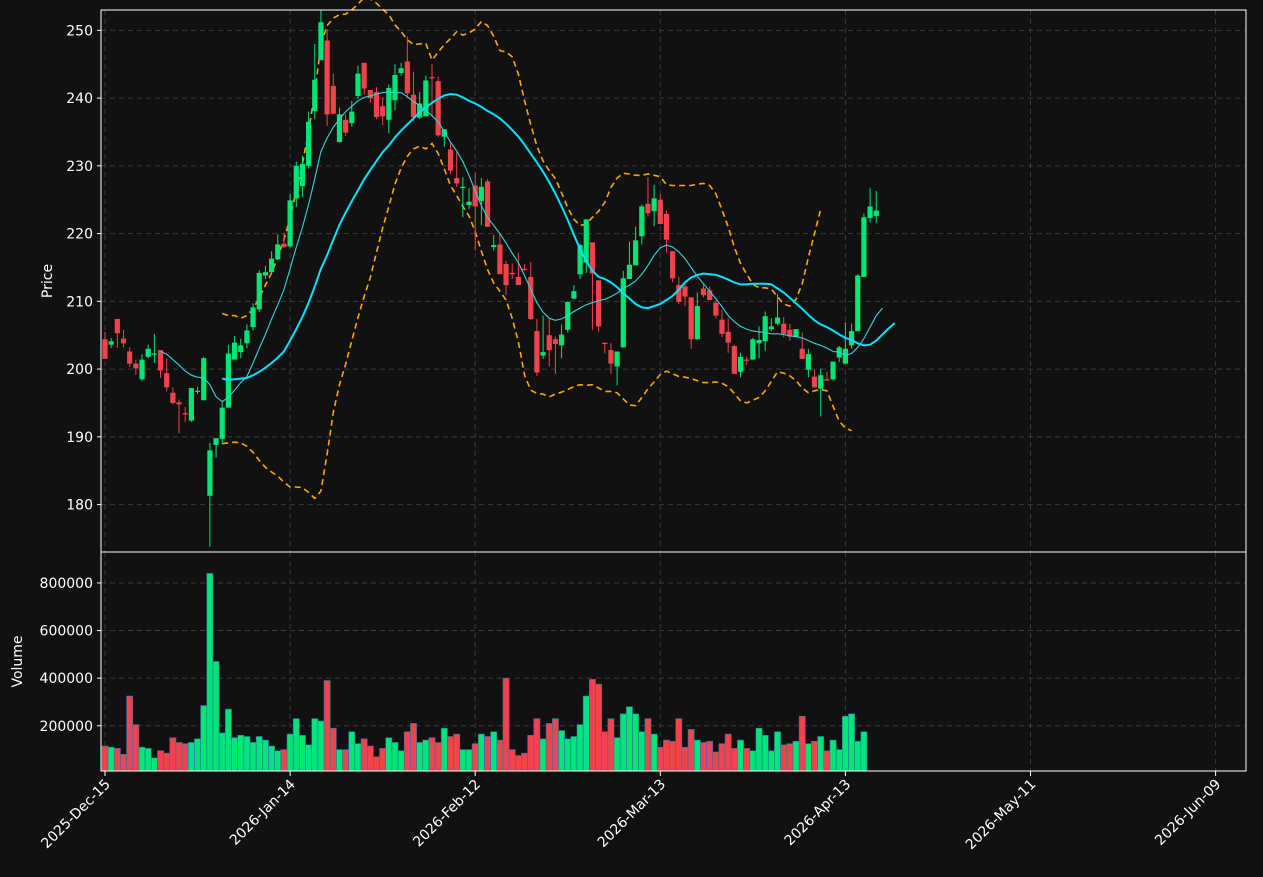  What do you see at coordinates (66, 584) in the screenshot?
I see `volume-ytick-label: 800000` at bounding box center [66, 584].